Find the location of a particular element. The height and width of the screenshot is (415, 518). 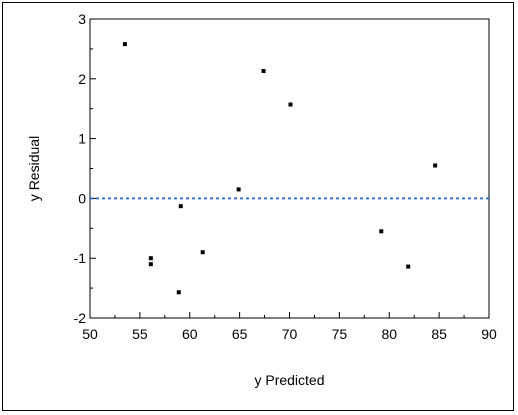

x-tick-label: 55 is located at coordinates (140, 334).